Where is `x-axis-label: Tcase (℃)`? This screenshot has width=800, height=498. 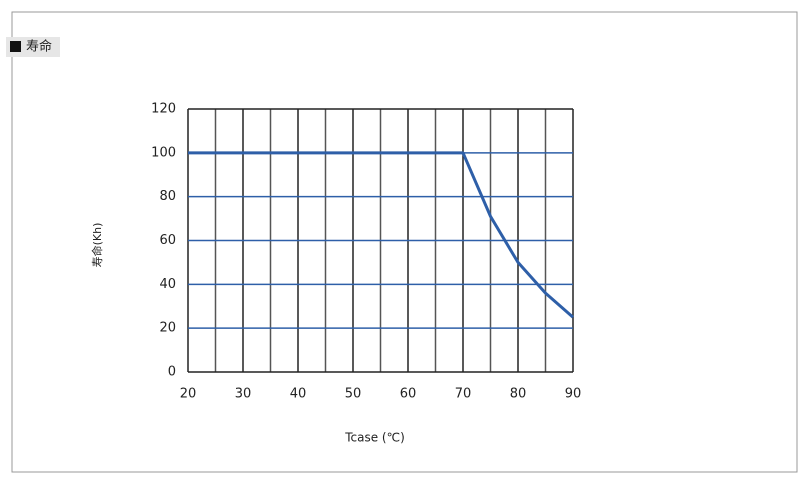 x-axis-label: Tcase (℃) is located at coordinates (374, 438).